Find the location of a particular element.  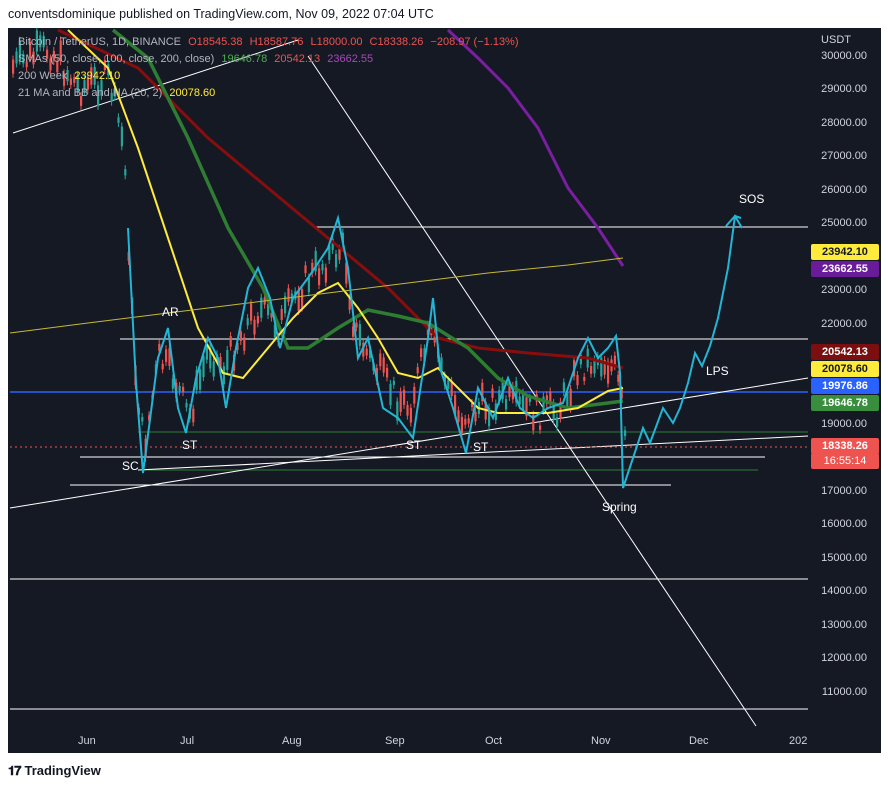

support-trendline is located at coordinates (473, 453).